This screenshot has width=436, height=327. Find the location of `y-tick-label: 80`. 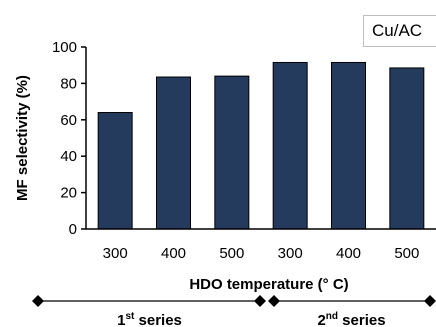

y-tick-label: 80 is located at coordinates (68, 83).